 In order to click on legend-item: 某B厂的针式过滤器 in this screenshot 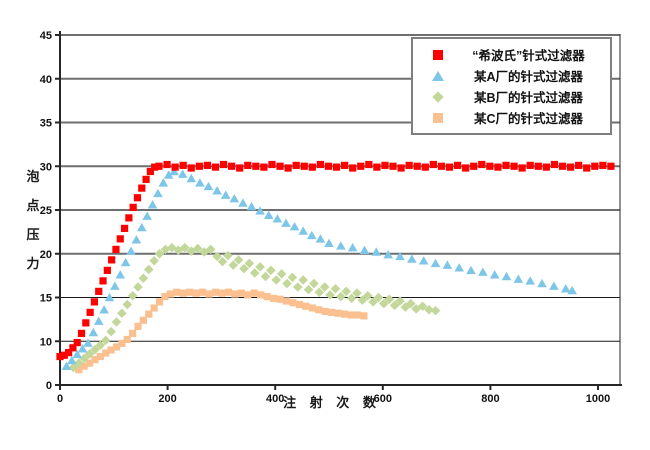, I will do `click(511, 96)`.